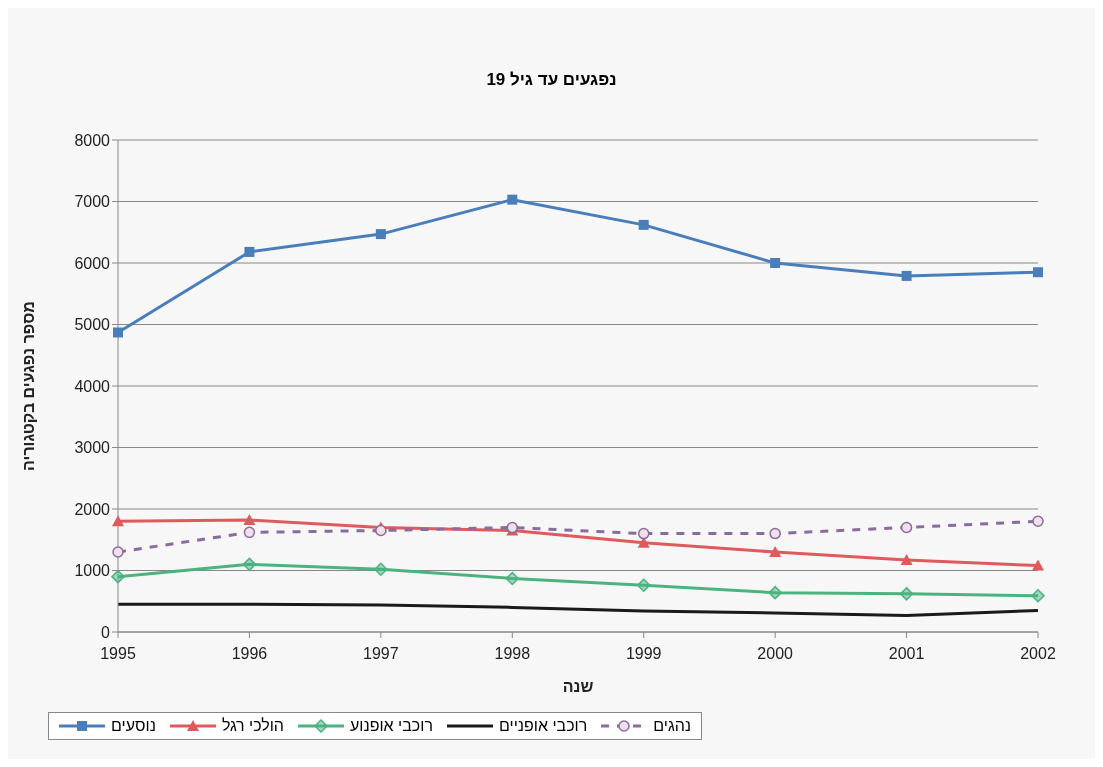 The width and height of the screenshot is (1103, 767). What do you see at coordinates (92, 448) in the screenshot?
I see `y-tick-label: 3000` at bounding box center [92, 448].